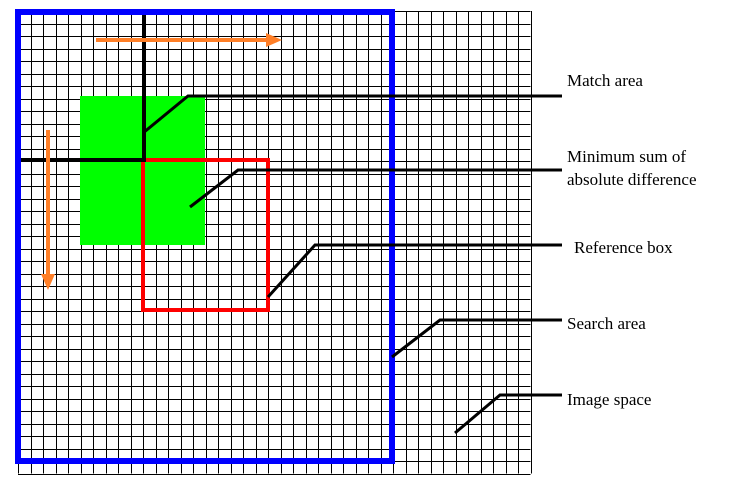  What do you see at coordinates (476, 338) in the screenshot?
I see `search-area-leader-line` at bounding box center [476, 338].